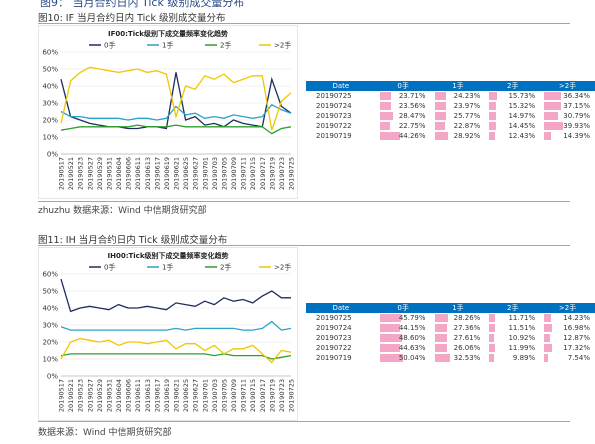 Image resolution: width=595 pixels, height=444 pixels. What do you see at coordinates (132, 18) in the screenshot?
I see `figure-10-title: 图10: IF 当月合约日内 Tick 级别成交量分布` at bounding box center [132, 18].